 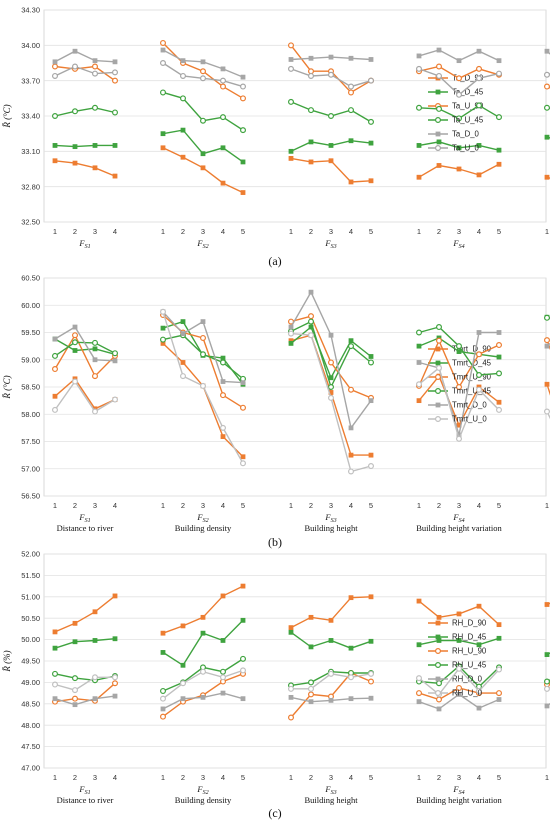 What do you see at coordinates (468, 120) in the screenshot?
I see `legend-label: Ta_U_45` at bounding box center [468, 120].